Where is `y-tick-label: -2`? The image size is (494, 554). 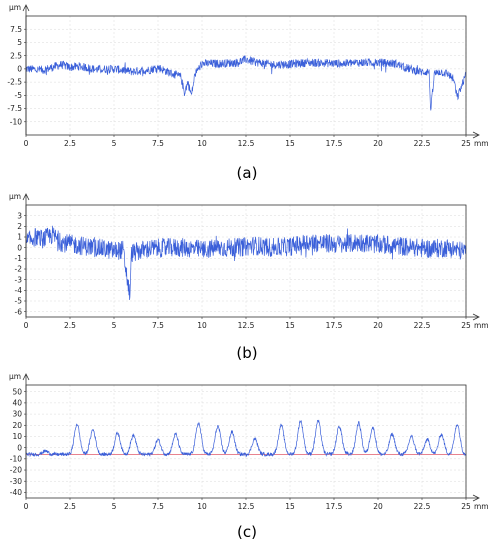
y-tick-label: -2 is located at coordinates (19, 269).